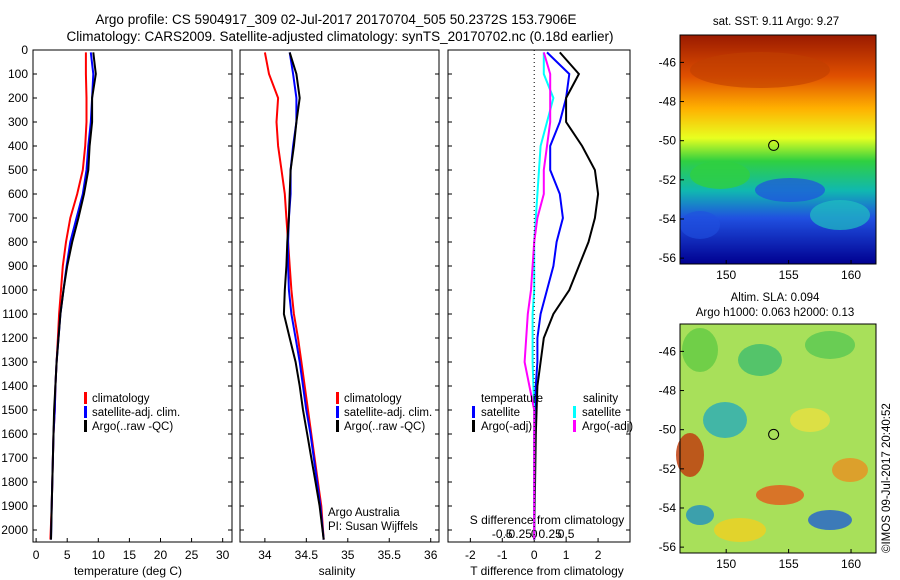 This screenshot has width=900, height=580. What do you see at coordinates (18, 98) in the screenshot?
I see `depth-tick-label: 200` at bounding box center [18, 98].